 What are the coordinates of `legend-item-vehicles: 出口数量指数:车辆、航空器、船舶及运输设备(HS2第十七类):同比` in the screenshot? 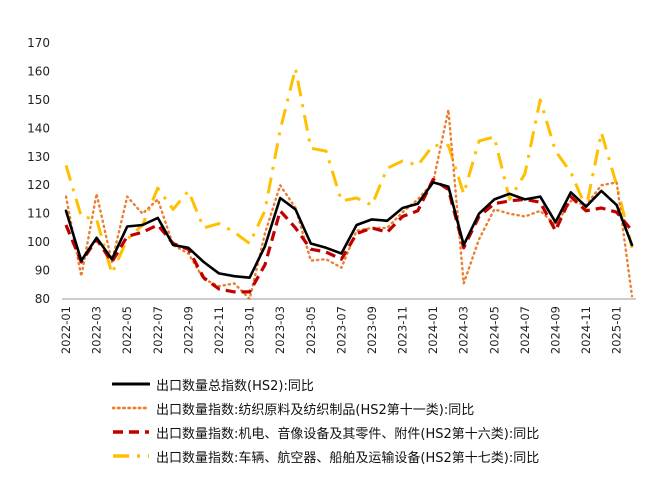 It's located at (382, 456).